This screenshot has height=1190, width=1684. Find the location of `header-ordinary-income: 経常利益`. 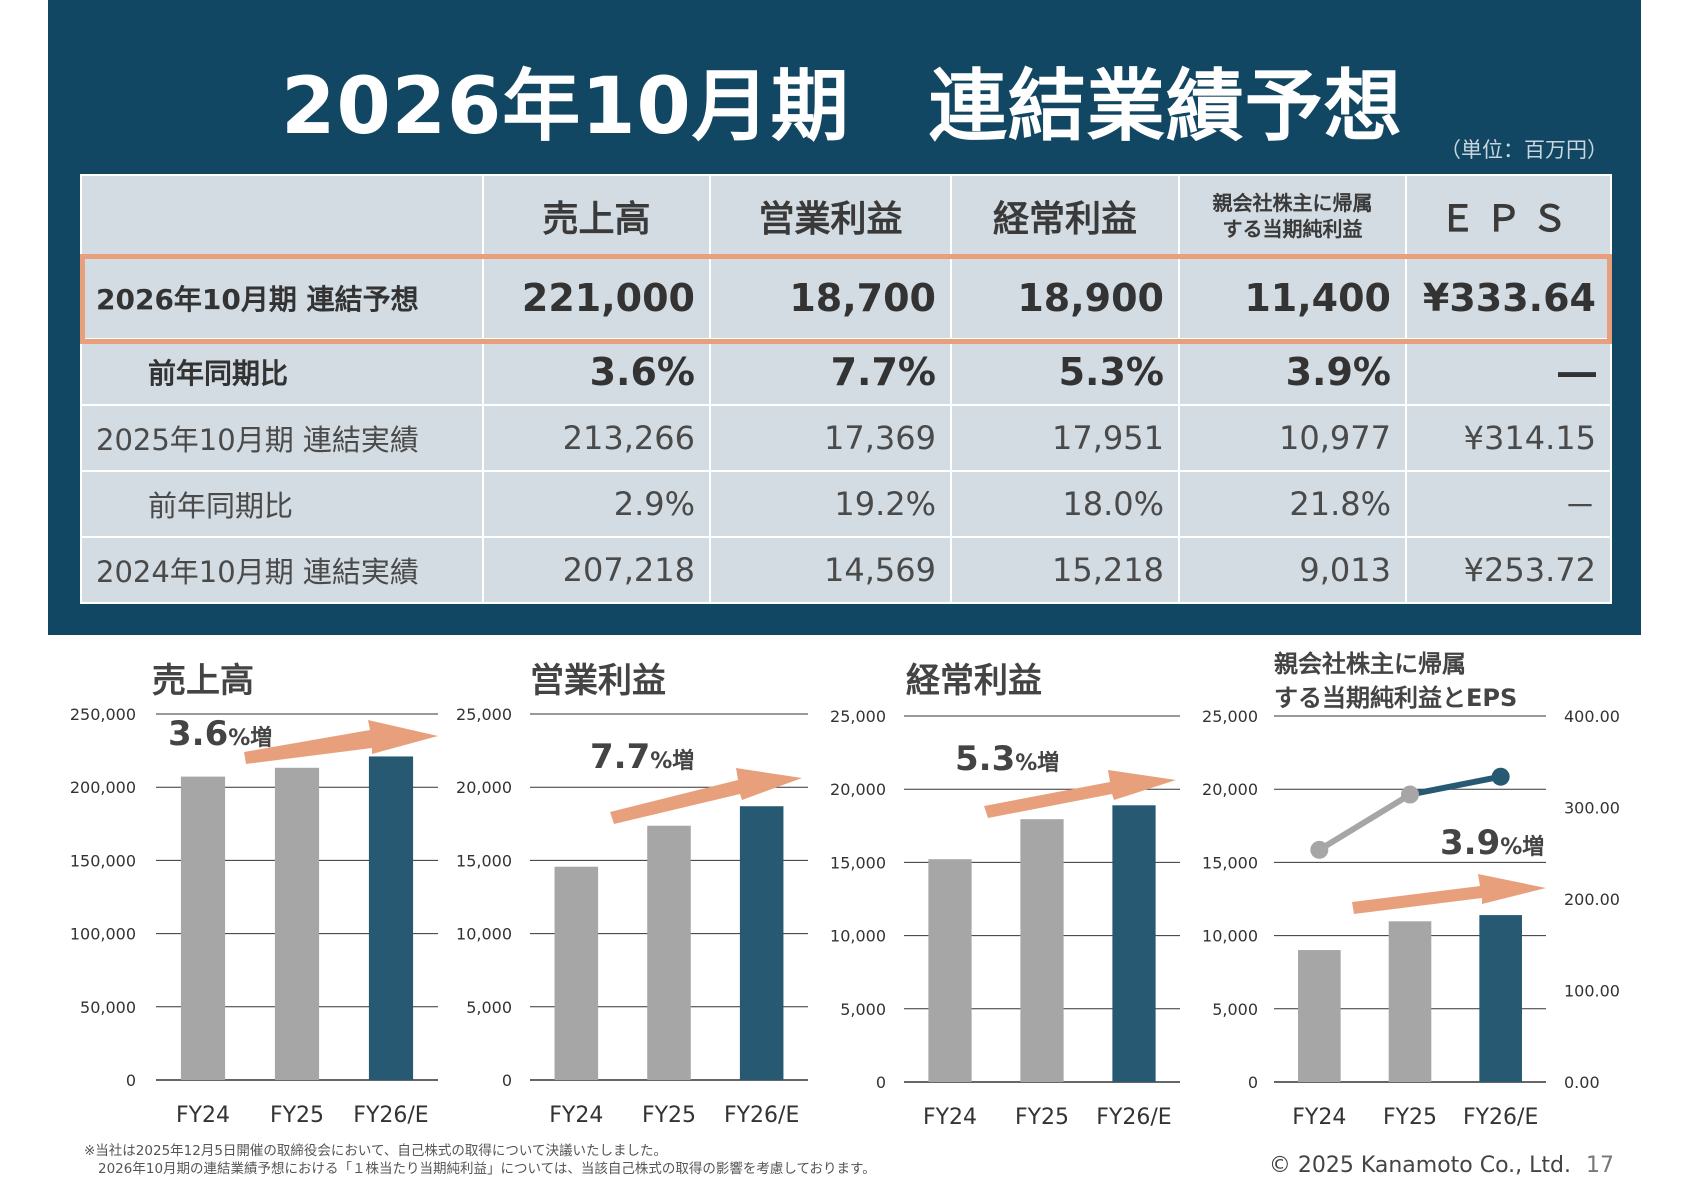

header-ordinary-income: 経常利益 is located at coordinates (1065, 216).